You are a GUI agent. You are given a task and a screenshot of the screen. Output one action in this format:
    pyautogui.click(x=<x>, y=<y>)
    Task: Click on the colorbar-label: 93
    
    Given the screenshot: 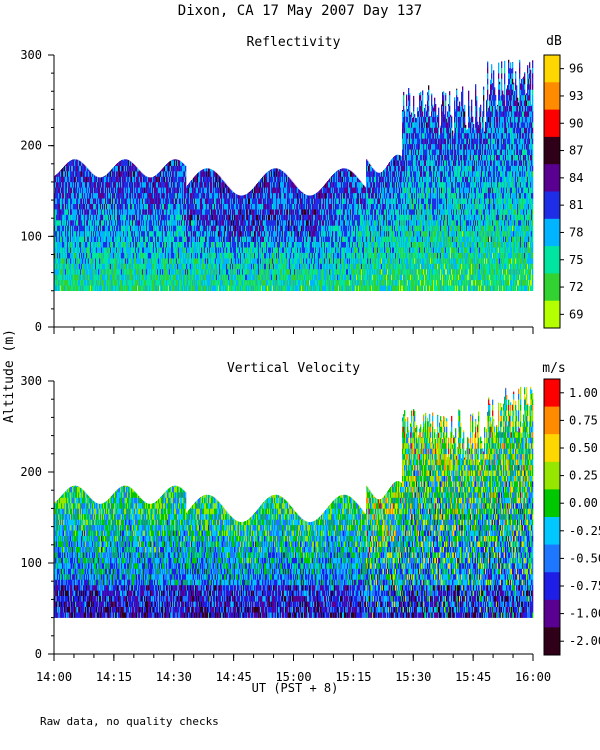 What is the action you would take?
    pyautogui.click(x=576, y=96)
    